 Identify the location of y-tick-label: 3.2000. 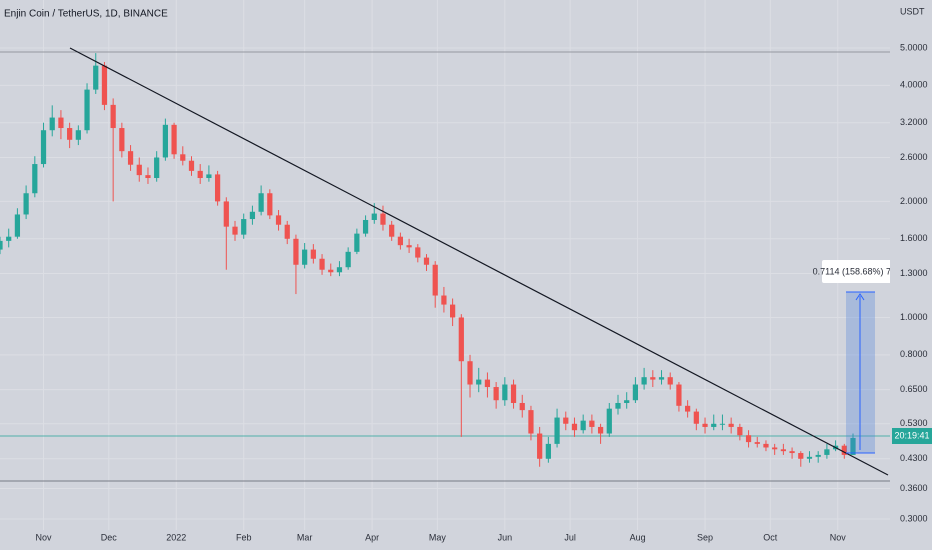
(914, 122).